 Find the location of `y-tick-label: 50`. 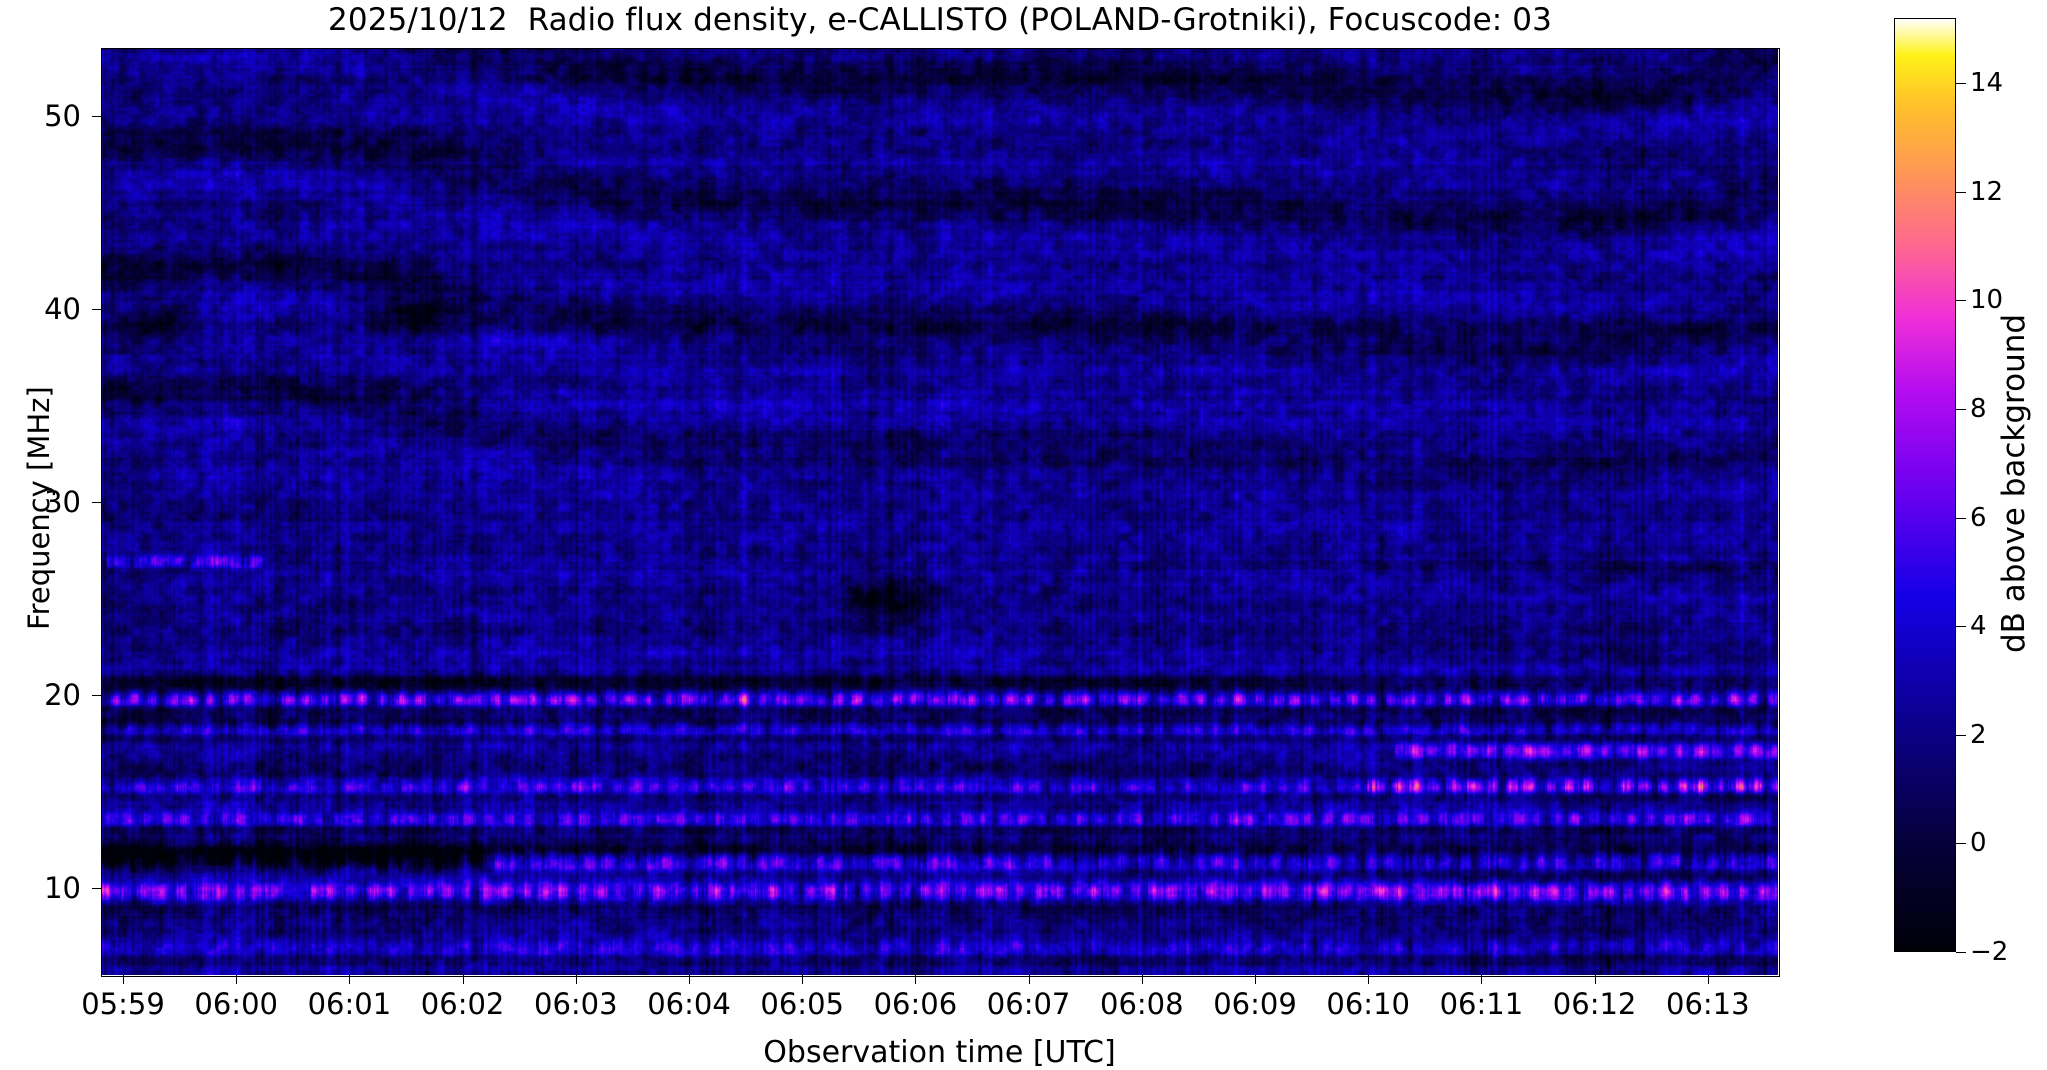

y-tick-label: 50 is located at coordinates (62, 115).